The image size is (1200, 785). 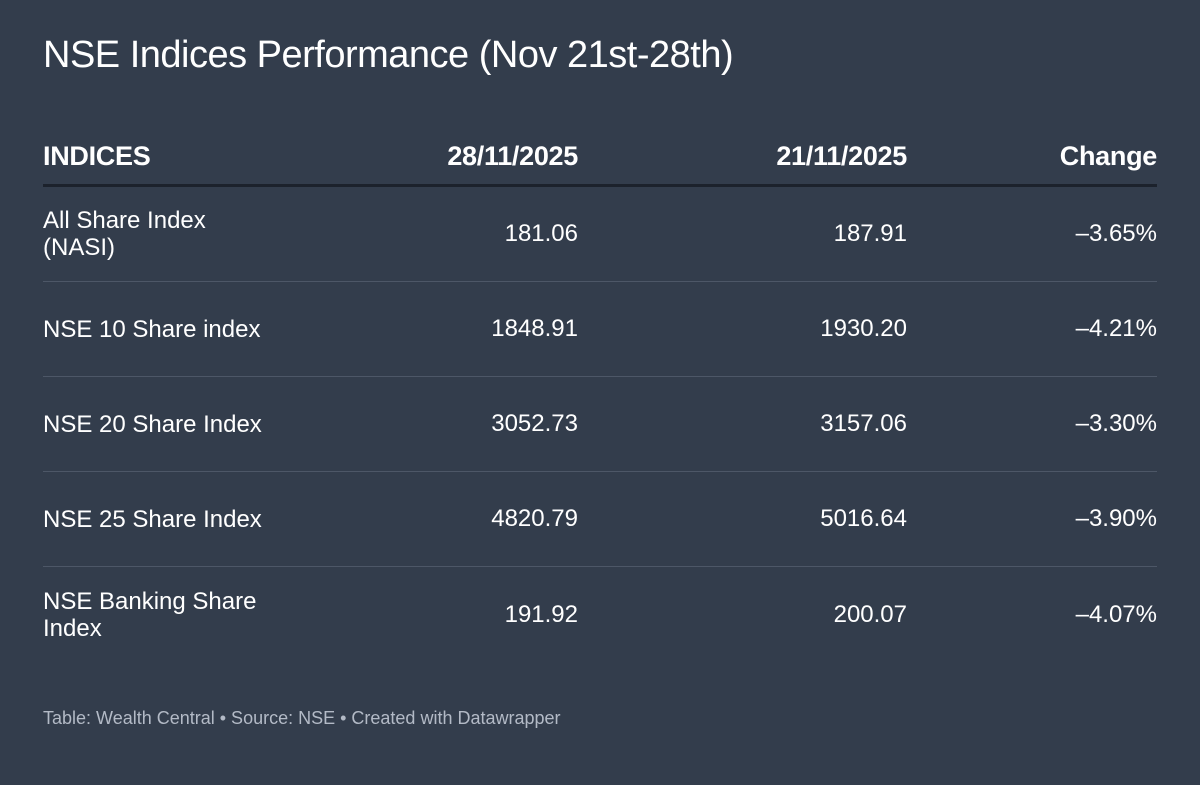 I want to click on table-cell: 1930.20, so click(x=863, y=328).